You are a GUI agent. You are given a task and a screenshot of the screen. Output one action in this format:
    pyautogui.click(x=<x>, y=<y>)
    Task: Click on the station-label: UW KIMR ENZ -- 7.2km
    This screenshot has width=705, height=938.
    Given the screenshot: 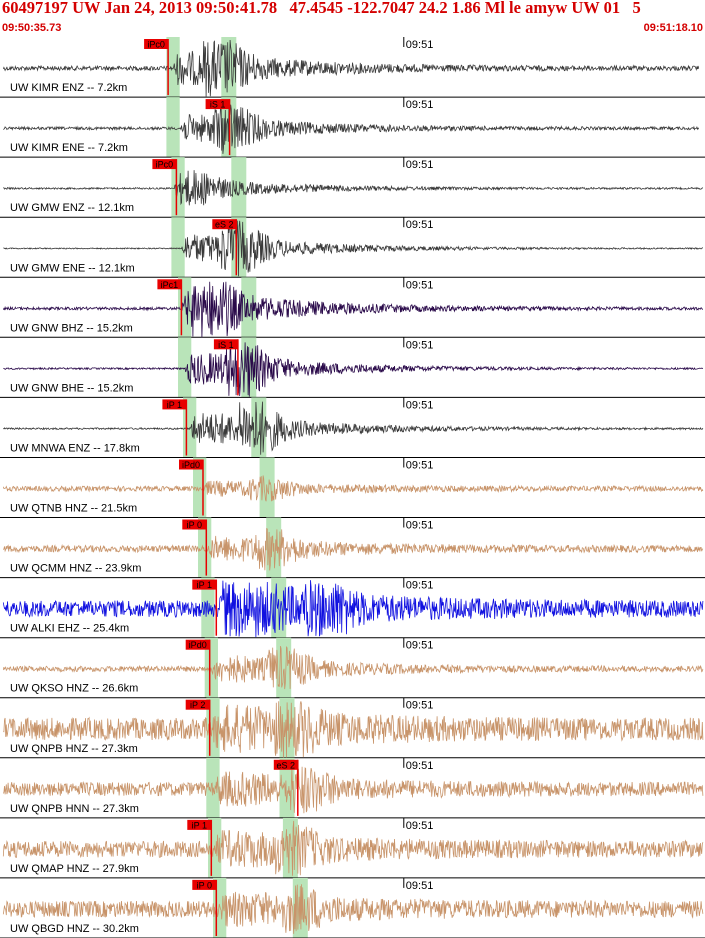 What is the action you would take?
    pyautogui.click(x=68, y=88)
    